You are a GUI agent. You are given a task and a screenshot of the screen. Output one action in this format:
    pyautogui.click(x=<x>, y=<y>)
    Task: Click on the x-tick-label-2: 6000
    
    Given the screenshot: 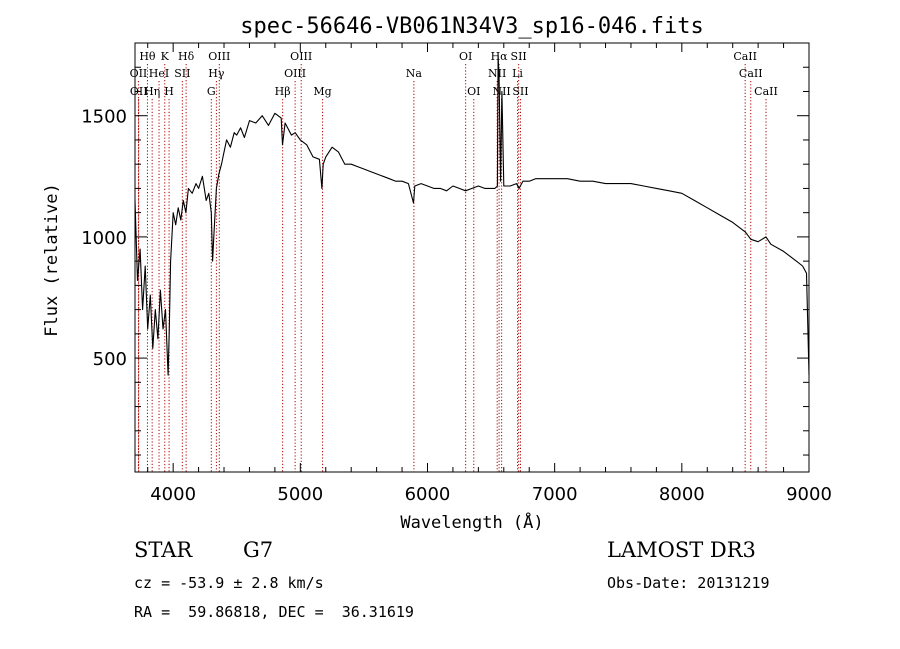 What is the action you would take?
    pyautogui.click(x=428, y=494)
    